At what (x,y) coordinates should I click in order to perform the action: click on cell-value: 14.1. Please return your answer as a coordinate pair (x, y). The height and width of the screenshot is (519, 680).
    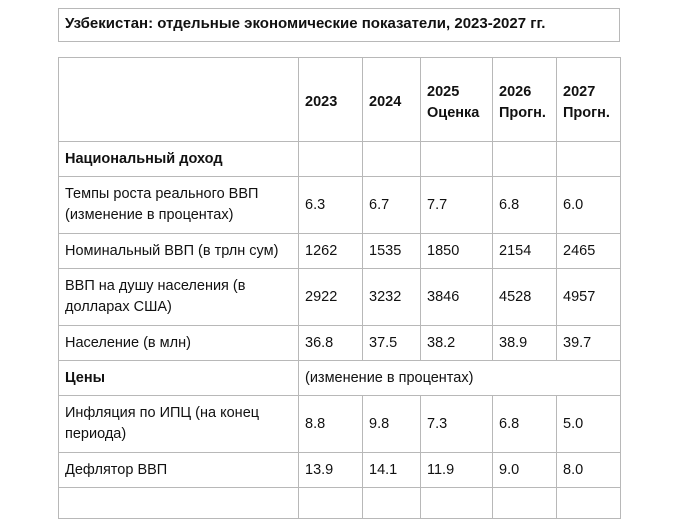
    Looking at the image, I should click on (391, 470).